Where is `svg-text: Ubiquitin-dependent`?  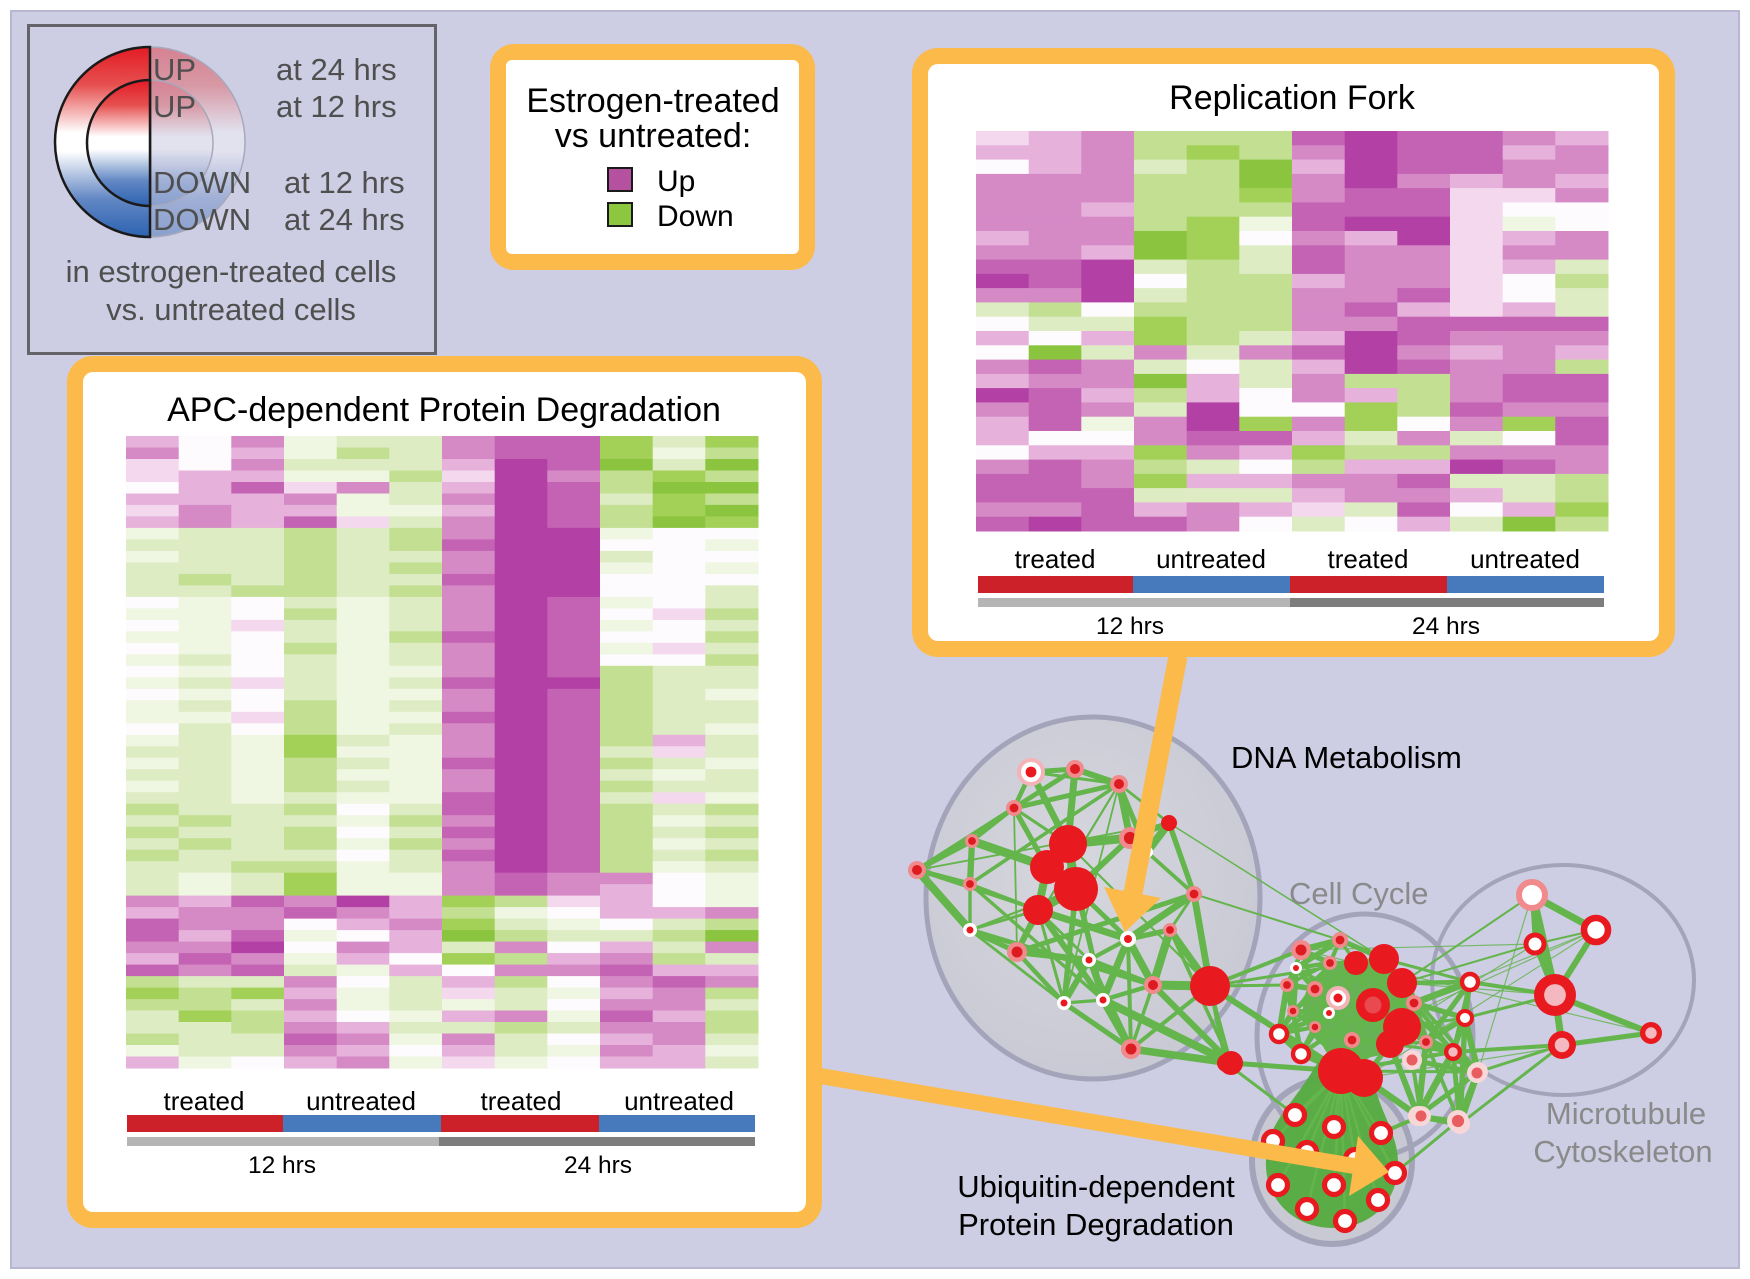 svg-text: Ubiquitin-dependent is located at coordinates (1096, 1186).